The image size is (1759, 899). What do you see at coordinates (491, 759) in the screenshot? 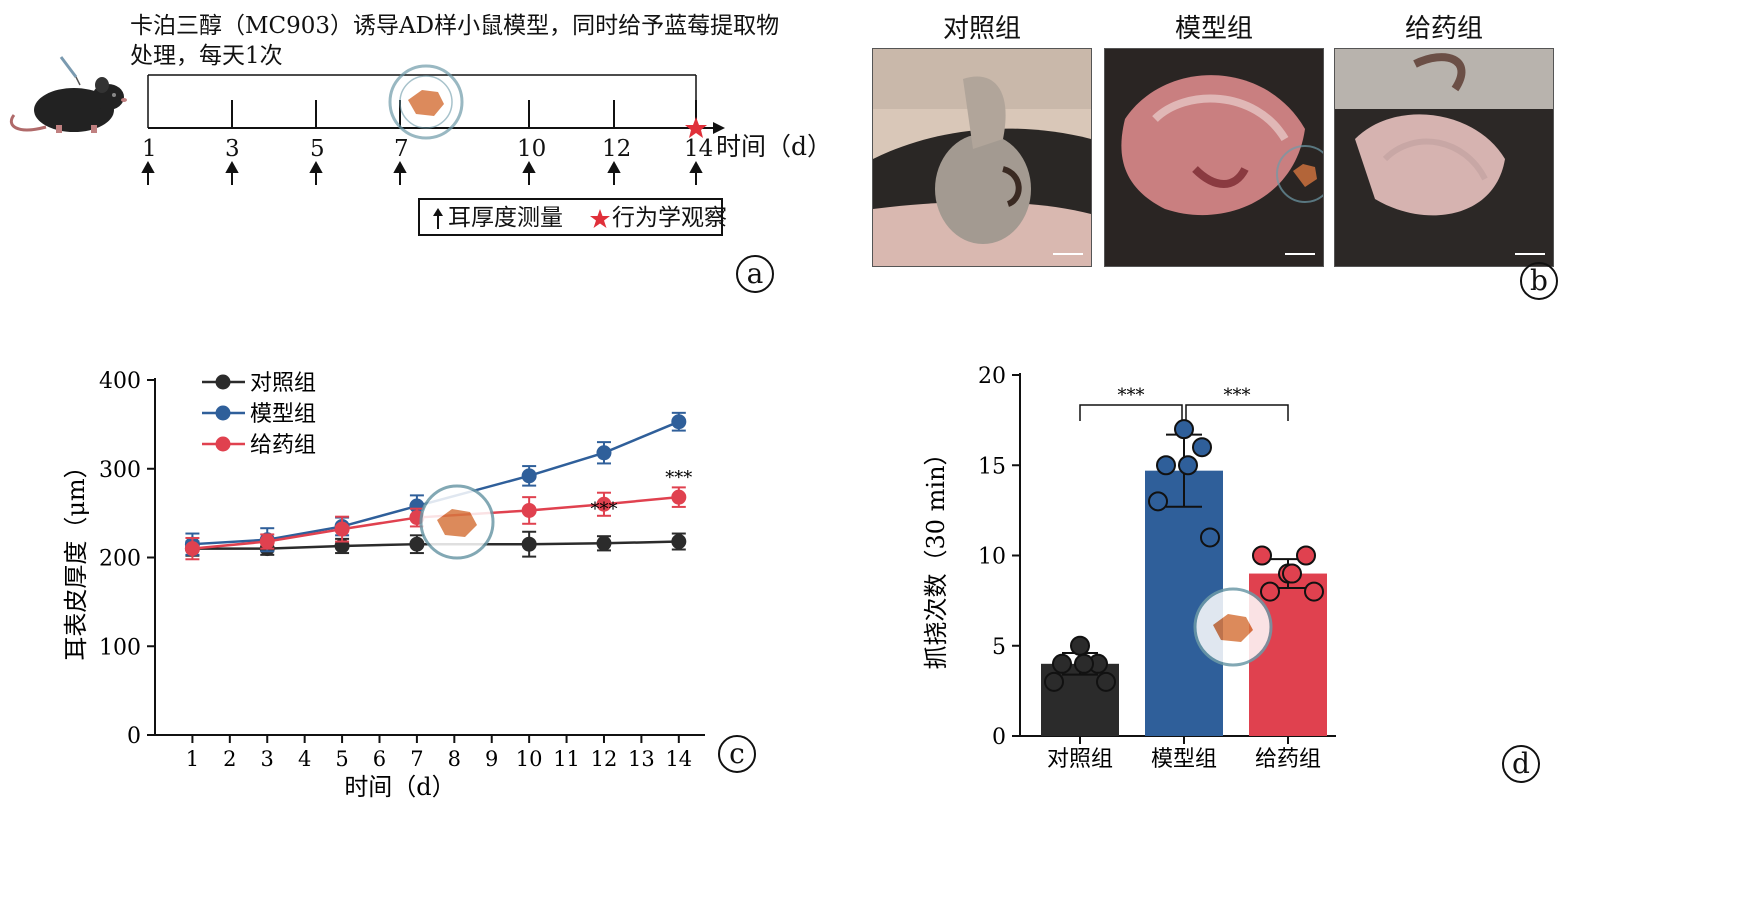
I see `x-tick-label: 9` at bounding box center [491, 759].